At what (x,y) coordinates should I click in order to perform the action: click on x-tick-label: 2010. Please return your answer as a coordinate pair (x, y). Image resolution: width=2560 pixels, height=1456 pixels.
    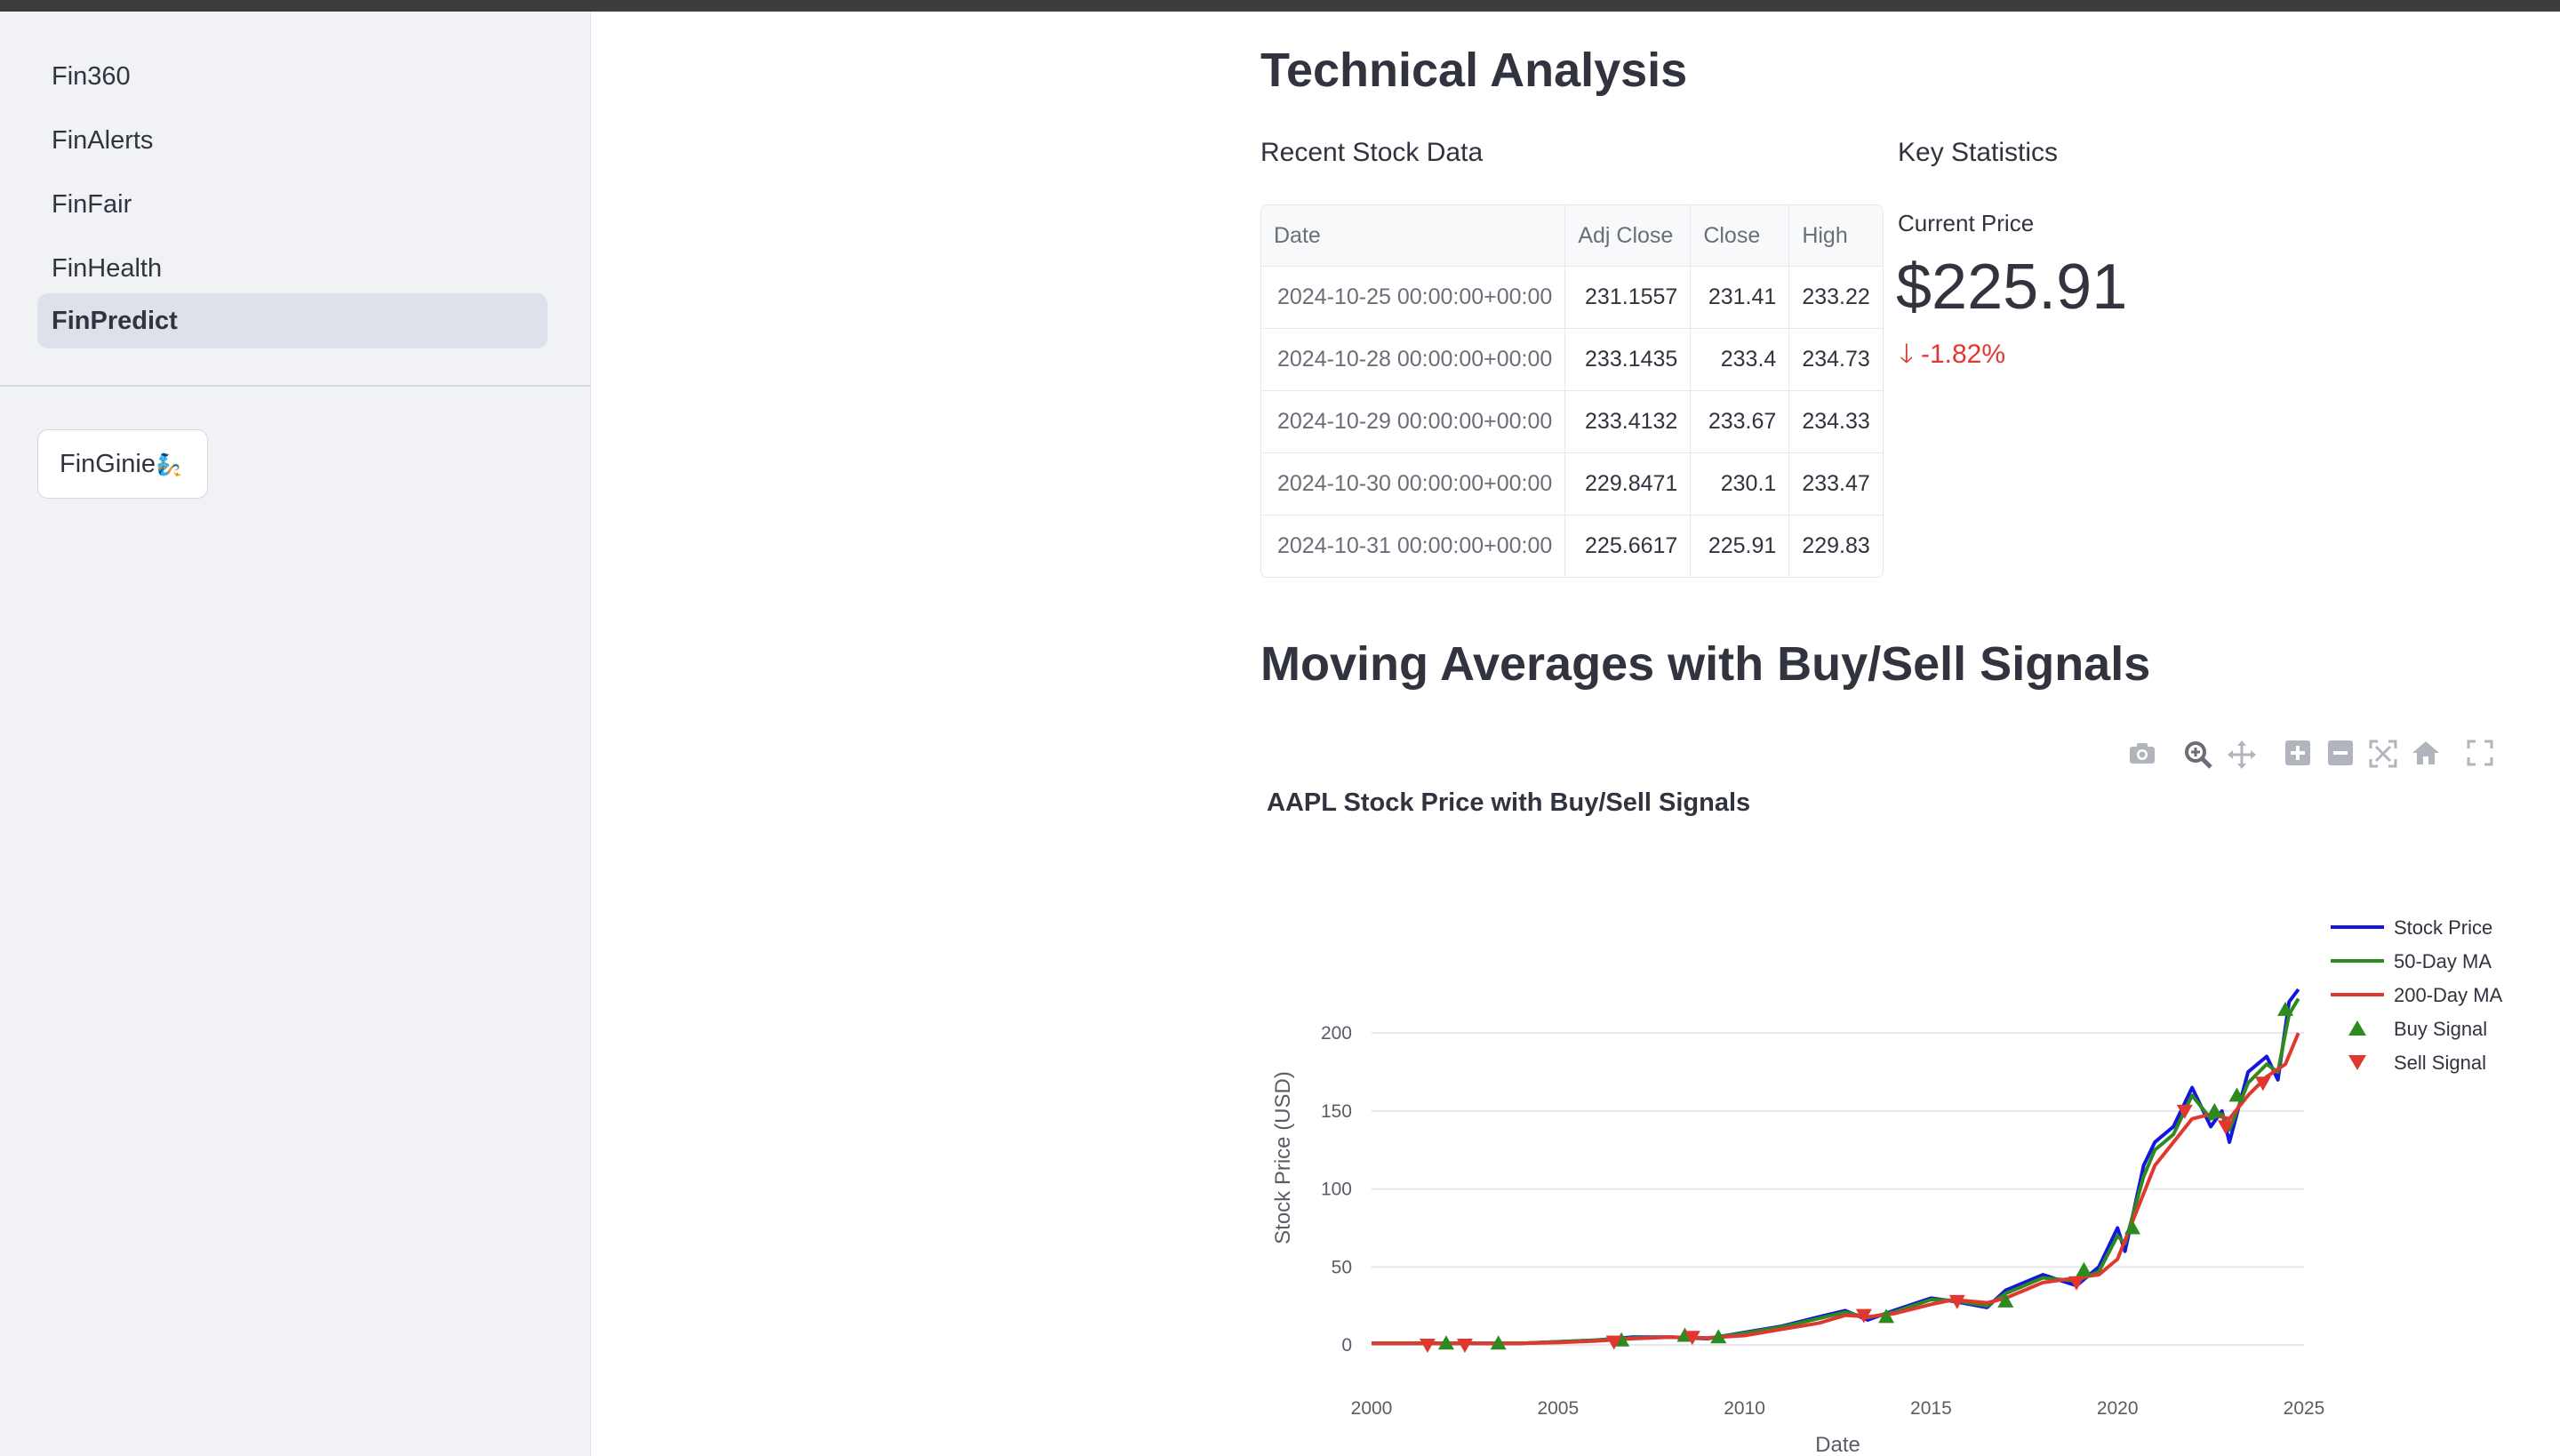
    Looking at the image, I should click on (1744, 1408).